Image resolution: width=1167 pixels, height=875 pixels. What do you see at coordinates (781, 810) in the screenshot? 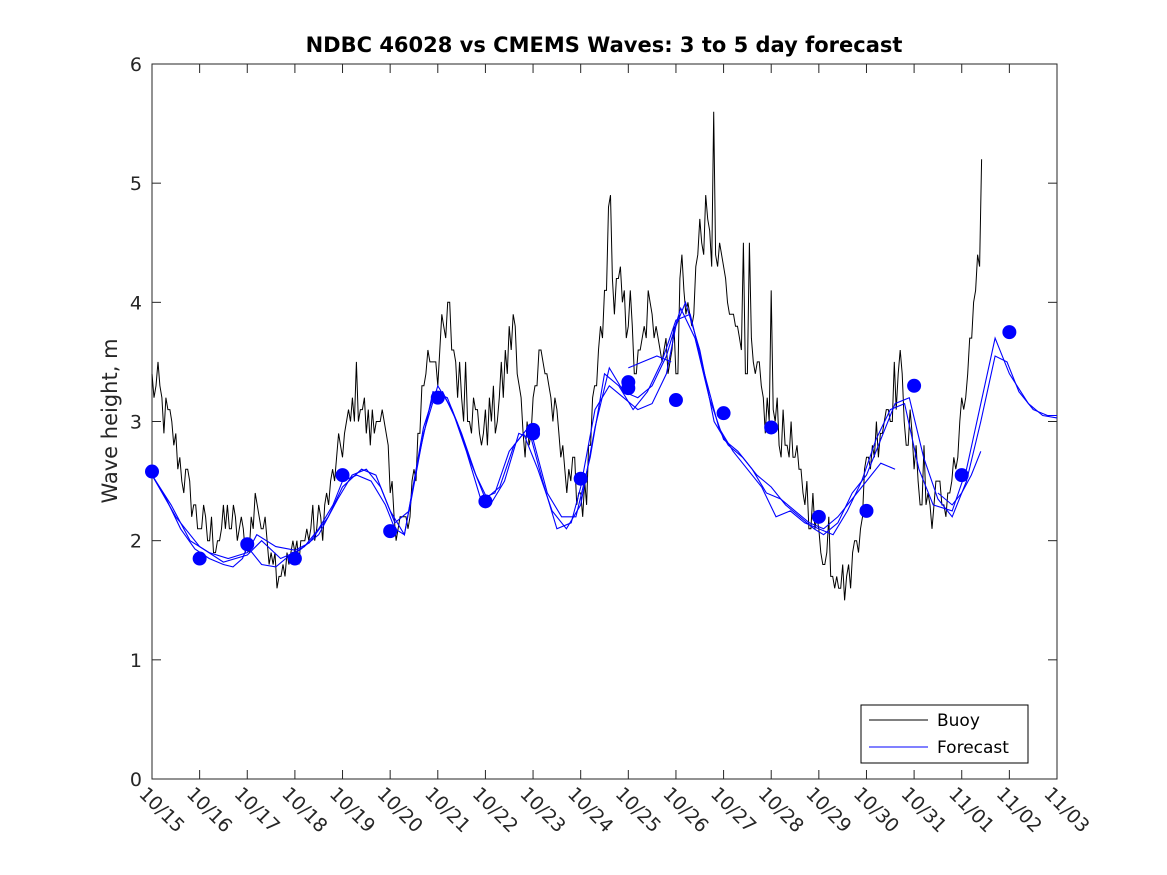
I see `x-tick-label: 10/28` at bounding box center [781, 810].